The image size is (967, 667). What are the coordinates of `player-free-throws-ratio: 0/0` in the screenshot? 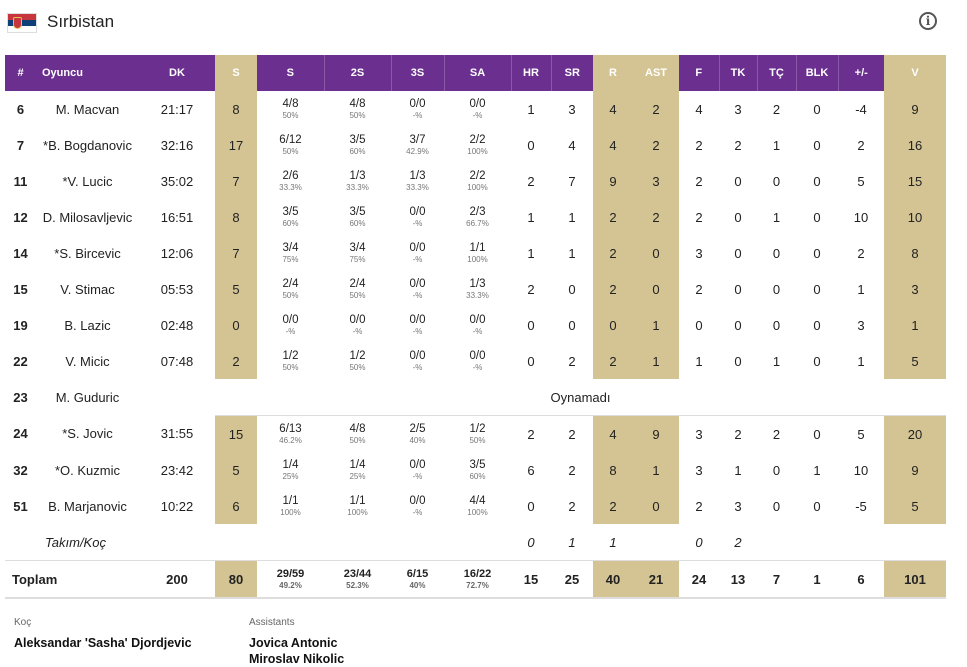 It's located at (477, 355).